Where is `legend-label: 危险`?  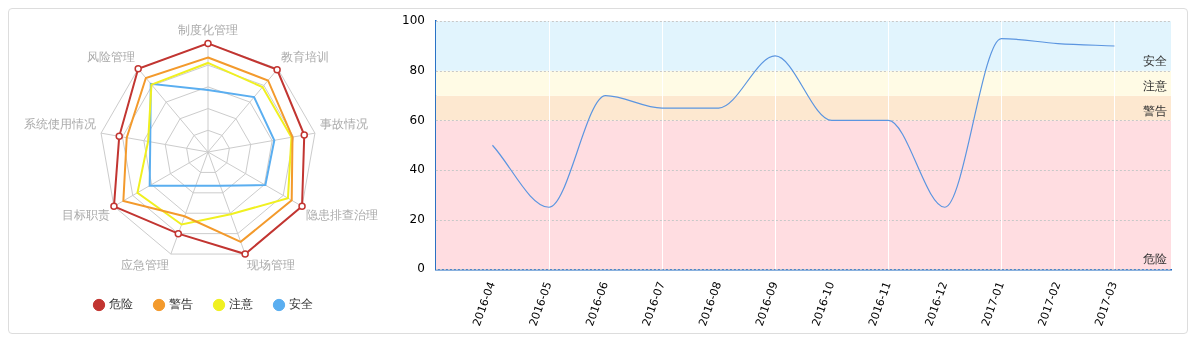 legend-label: 危险 is located at coordinates (121, 304).